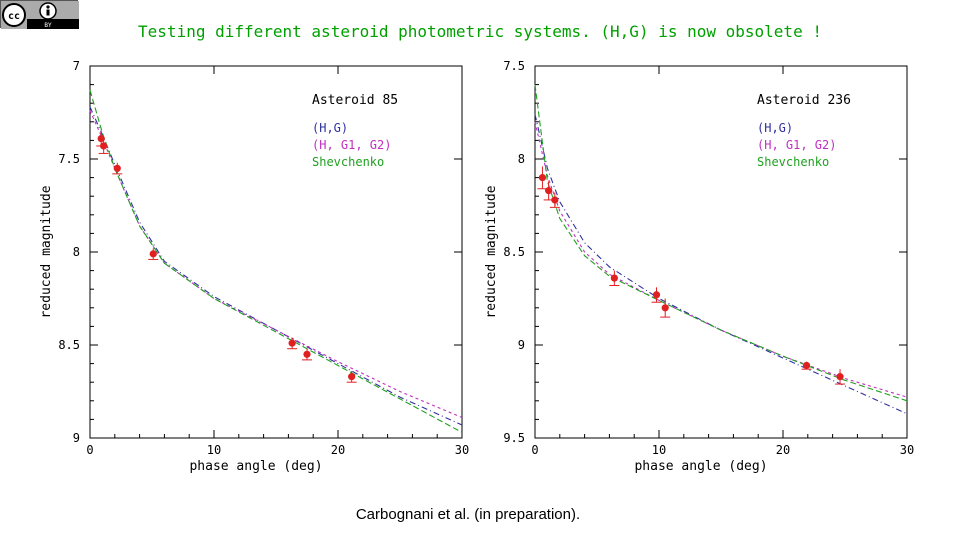 The image size is (960, 540). What do you see at coordinates (775, 128) in the screenshot?
I see `chart2-legend-entry-1: (H,G)` at bounding box center [775, 128].